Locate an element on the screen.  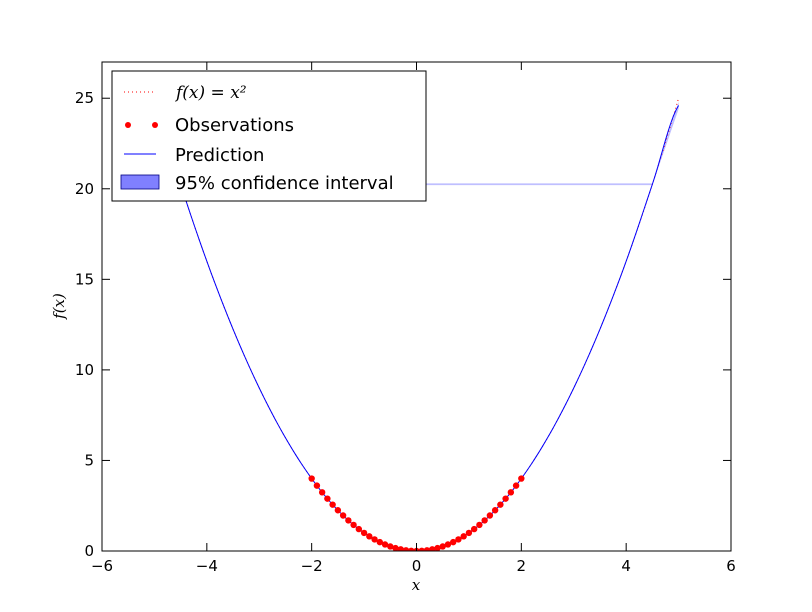
legend-label-prediction: Prediction is located at coordinates (219, 155).